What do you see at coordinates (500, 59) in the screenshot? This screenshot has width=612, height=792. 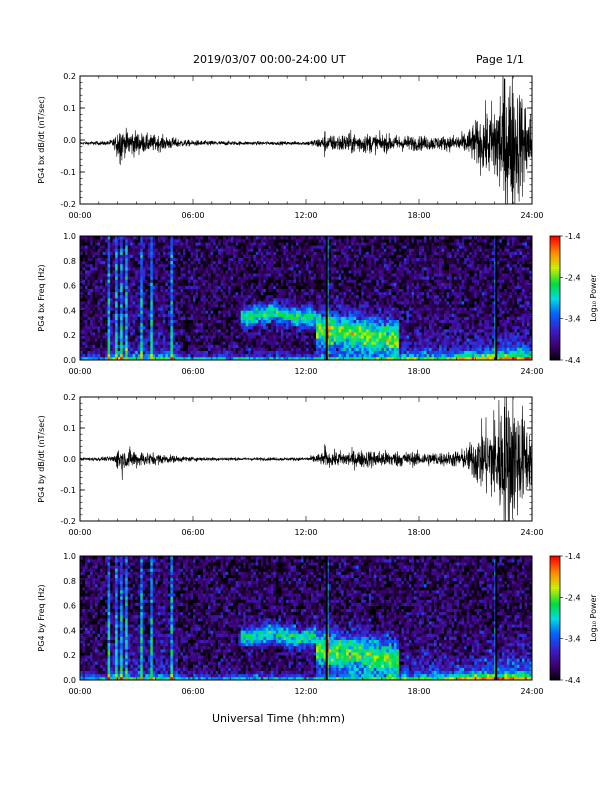 I see `page-number: Page 1/1` at bounding box center [500, 59].